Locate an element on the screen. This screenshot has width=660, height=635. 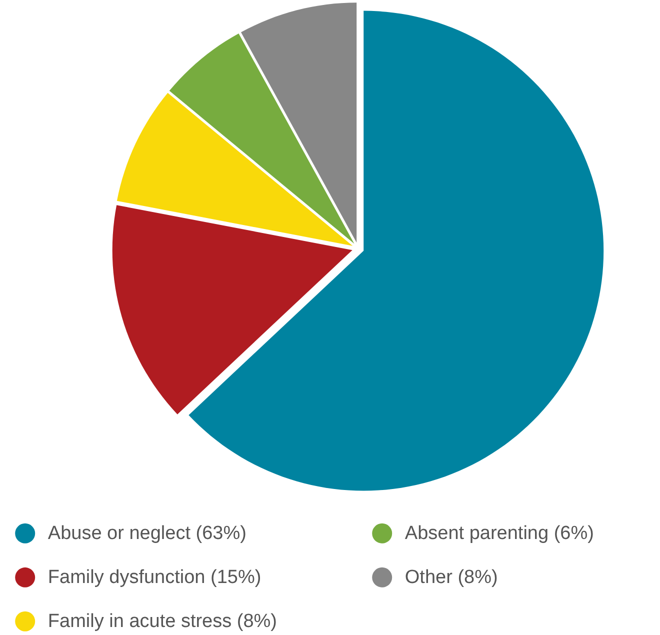
legend-label: Family in acute stress (8%) is located at coordinates (163, 621).